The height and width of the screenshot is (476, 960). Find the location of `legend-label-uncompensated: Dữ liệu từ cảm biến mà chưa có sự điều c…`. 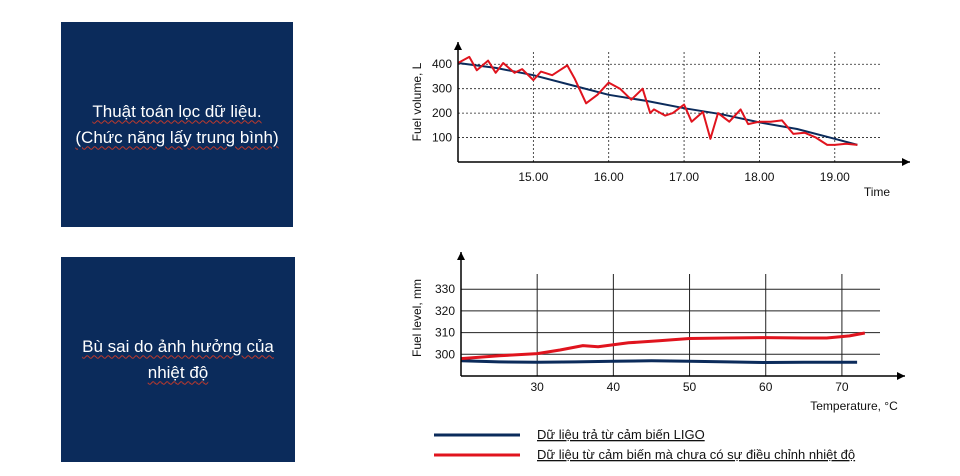

legend-label-uncompensated: Dữ liệu từ cảm biến mà chưa có sự điều c… is located at coordinates (696, 454).